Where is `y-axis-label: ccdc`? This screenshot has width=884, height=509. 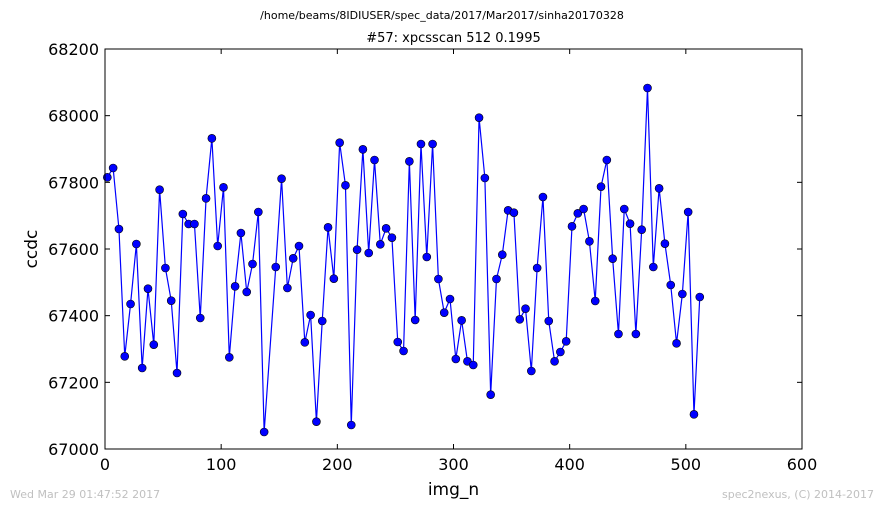 y-axis-label: ccdc is located at coordinates (32, 249).